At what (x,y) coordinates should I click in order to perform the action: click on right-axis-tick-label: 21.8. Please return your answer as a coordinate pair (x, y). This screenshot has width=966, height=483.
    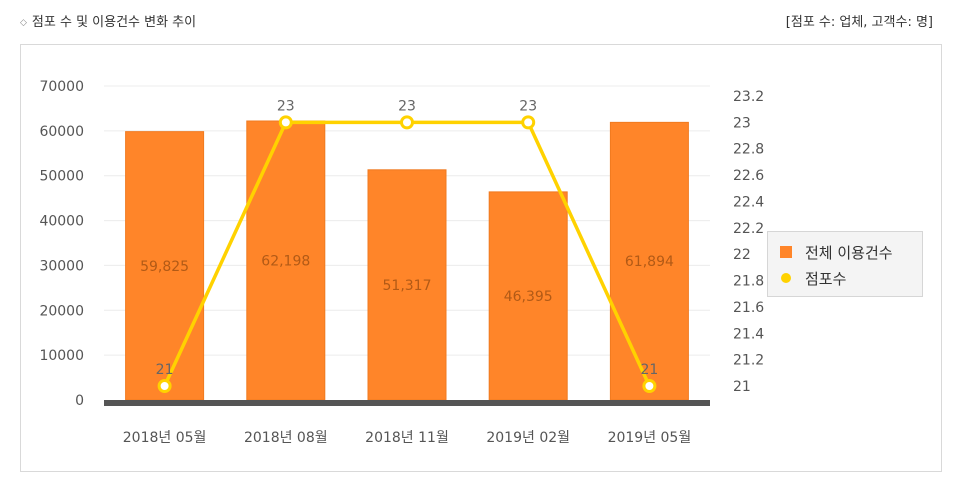
    Looking at the image, I should click on (748, 282).